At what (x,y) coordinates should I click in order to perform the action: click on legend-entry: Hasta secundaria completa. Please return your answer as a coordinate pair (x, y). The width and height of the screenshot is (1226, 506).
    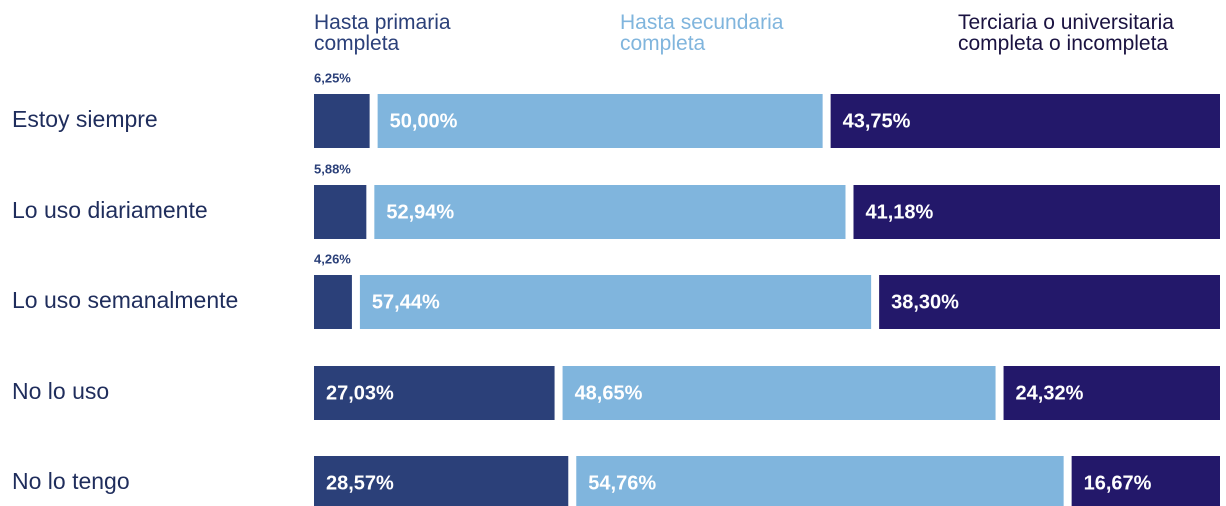
    Looking at the image, I should click on (702, 33).